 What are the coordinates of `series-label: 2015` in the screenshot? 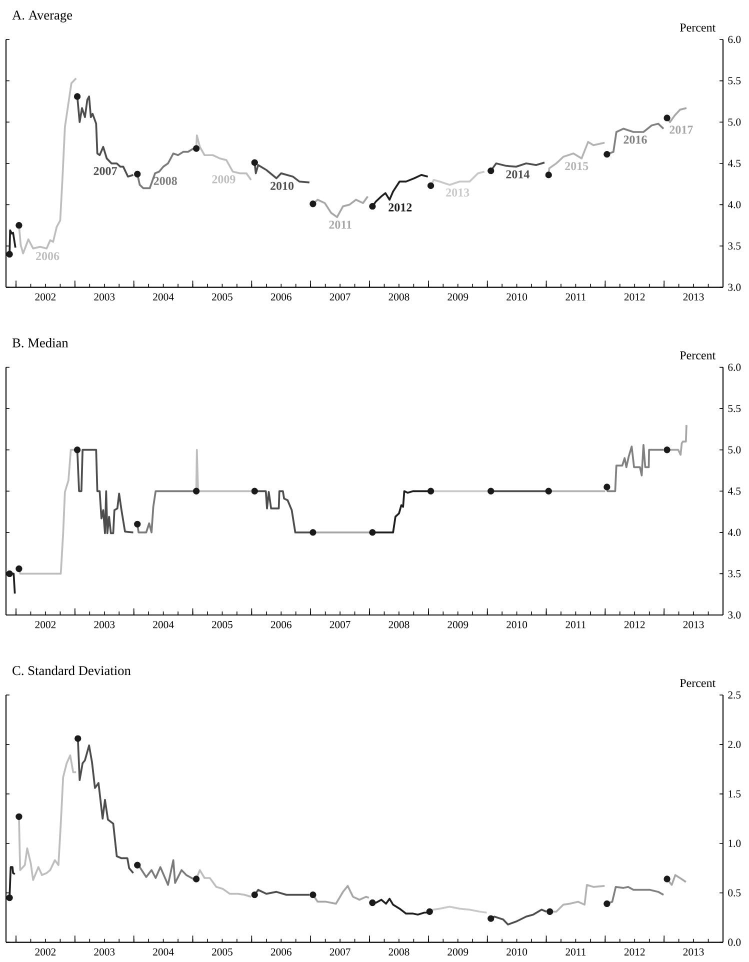 It's located at (576, 166).